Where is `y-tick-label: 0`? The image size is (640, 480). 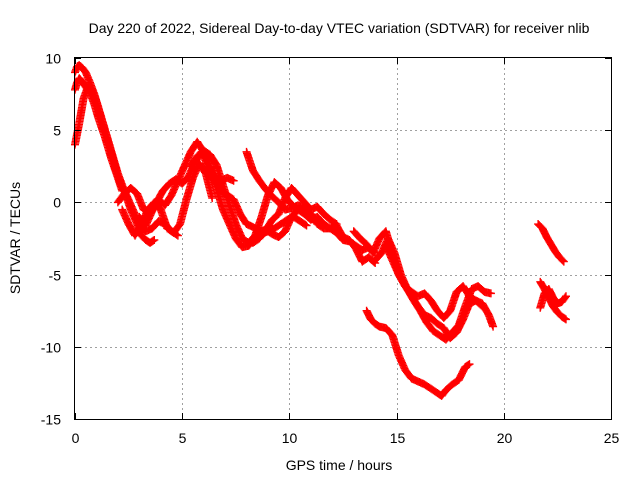
y-tick-label: 0 is located at coordinates (57, 203).